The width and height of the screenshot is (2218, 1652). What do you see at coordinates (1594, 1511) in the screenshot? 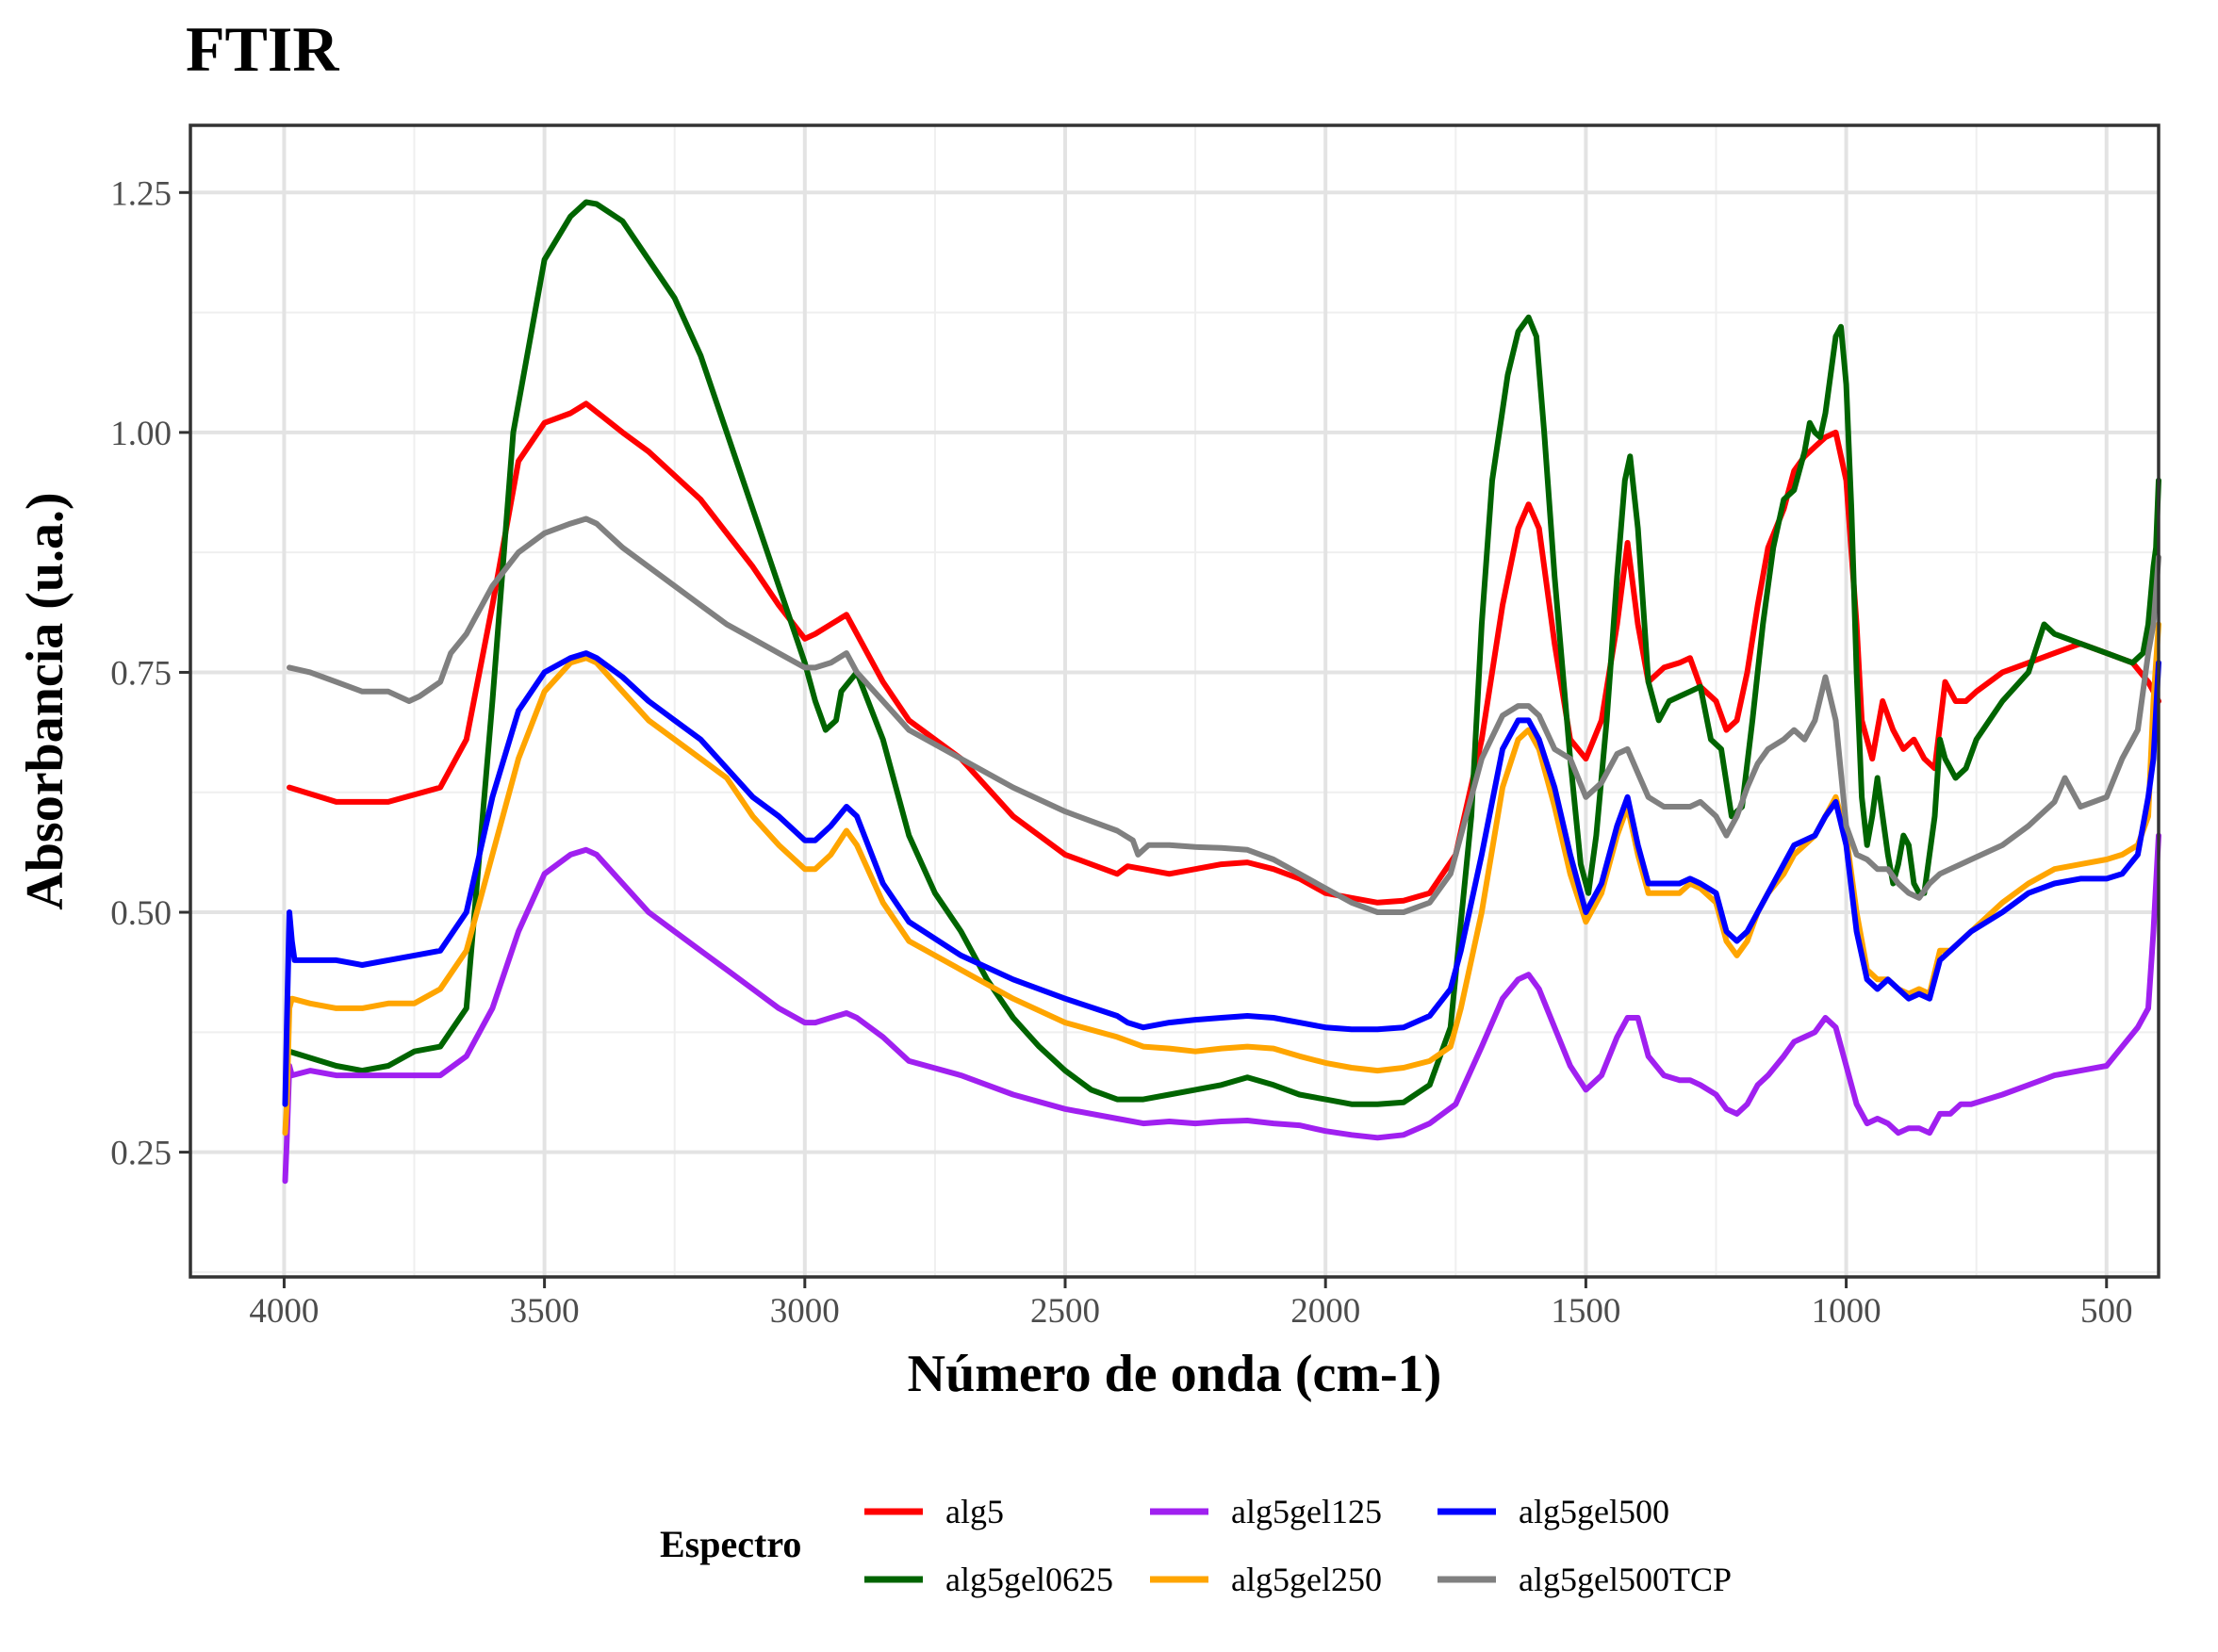
I see `legend-label-alg5gel500: alg5gel500` at bounding box center [1594, 1511].